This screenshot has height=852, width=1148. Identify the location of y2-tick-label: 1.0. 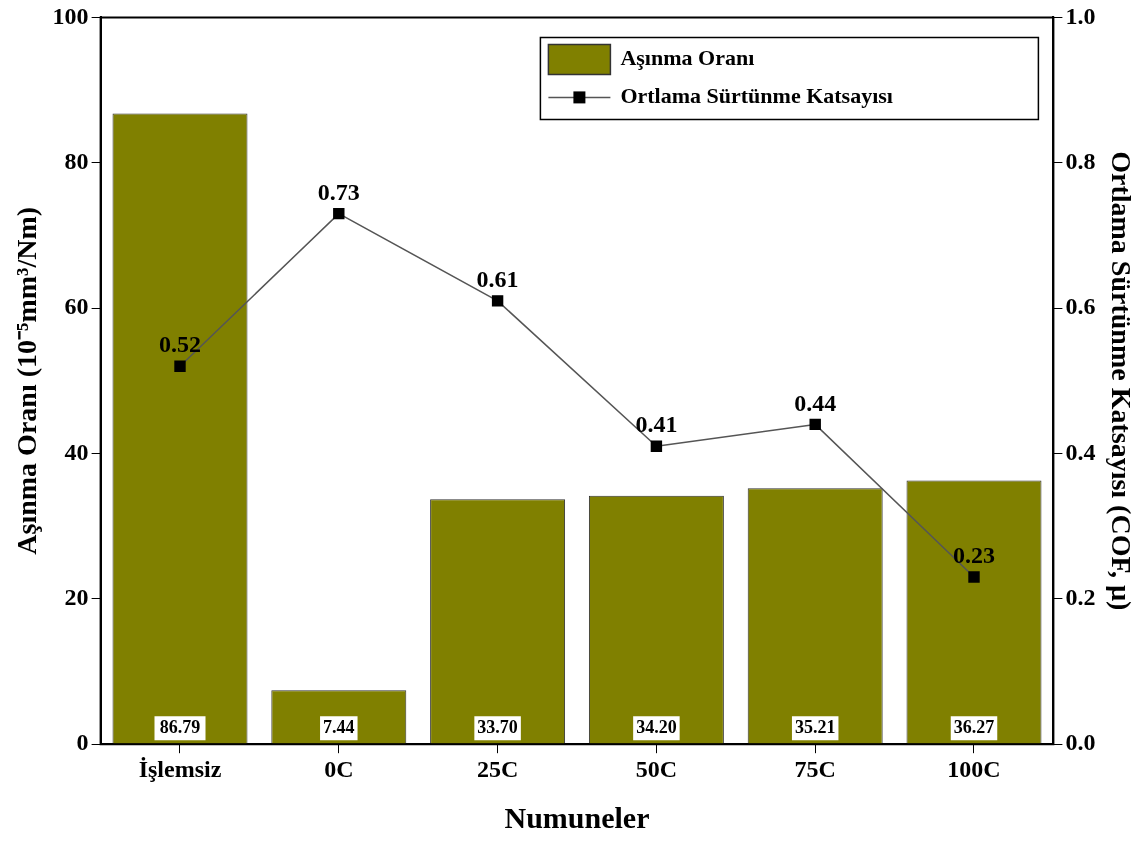
(1080, 15).